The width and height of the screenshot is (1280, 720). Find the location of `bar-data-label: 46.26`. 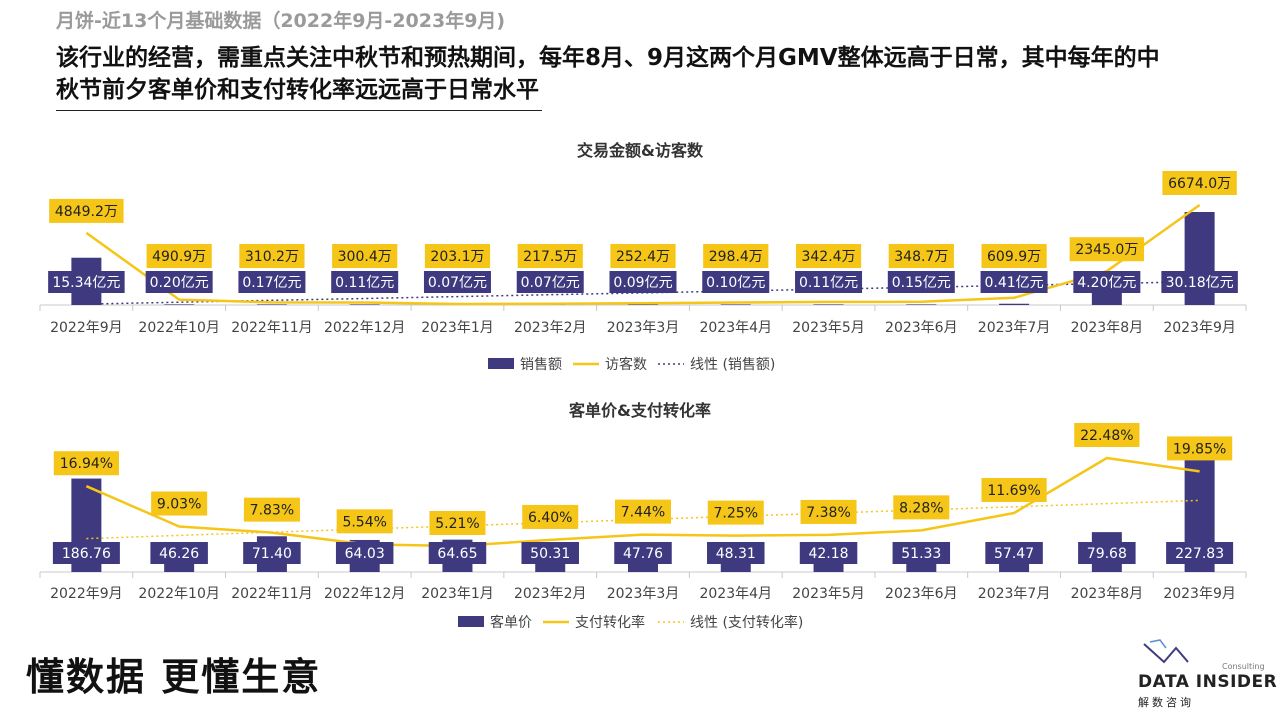

bar-data-label: 46.26 is located at coordinates (179, 554).